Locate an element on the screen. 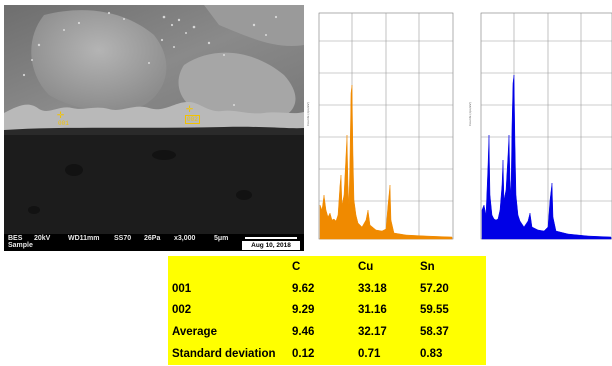 The width and height of the screenshot is (612, 366). table-header-label is located at coordinates (228, 267).